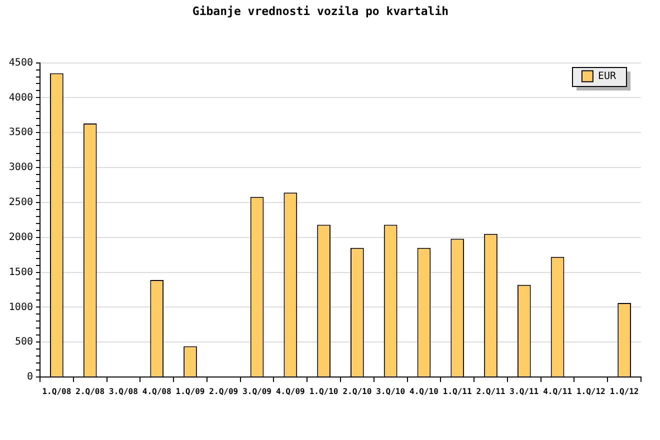 The width and height of the screenshot is (660, 440). I want to click on x-tick-label: 3.Q/08, so click(123, 391).